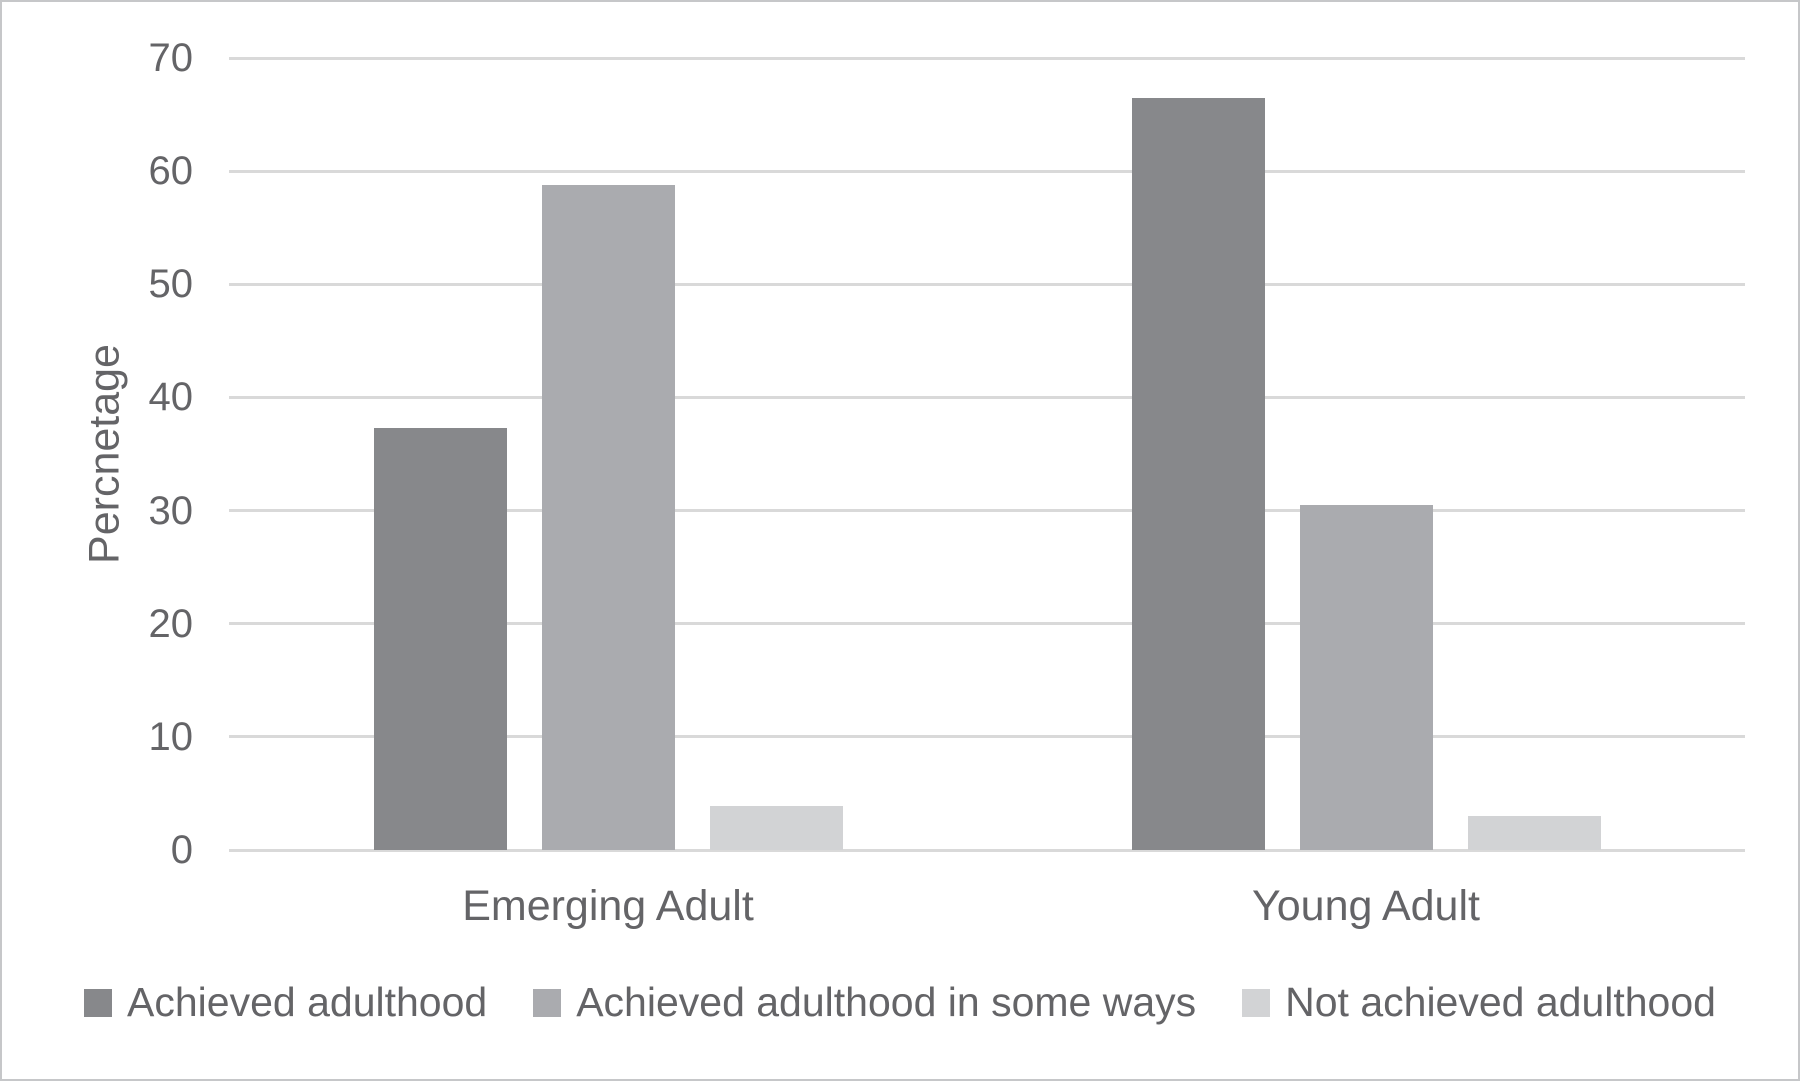  Describe the element at coordinates (104, 454) in the screenshot. I see `y-axis-title: Percnetage` at that location.